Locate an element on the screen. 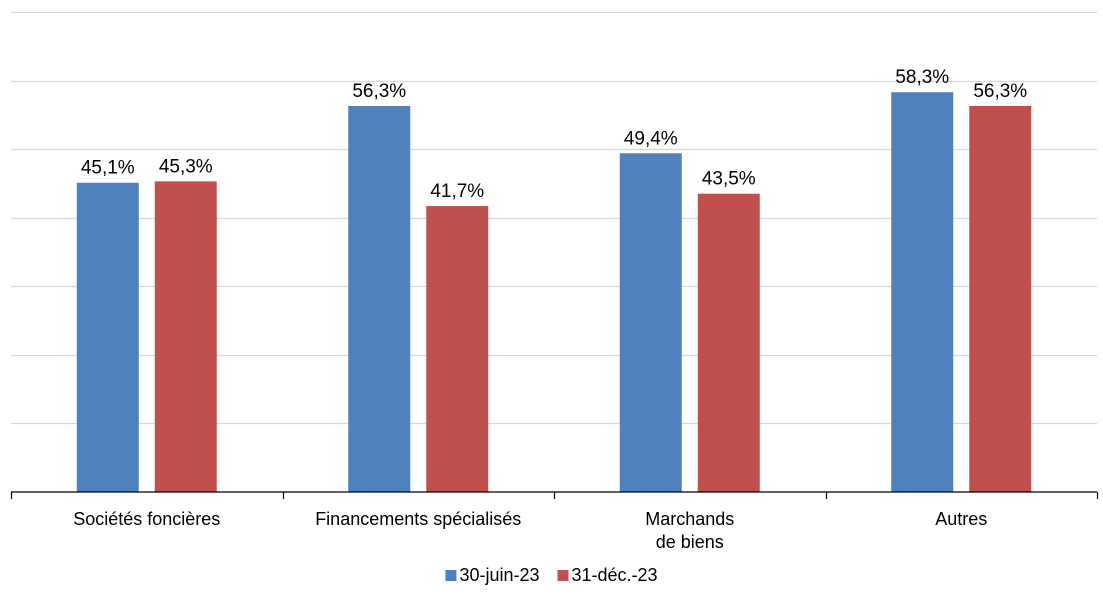 This screenshot has height=609, width=1103. legend-items: 30-juin-23 31-déc.-23 is located at coordinates (551, 575).